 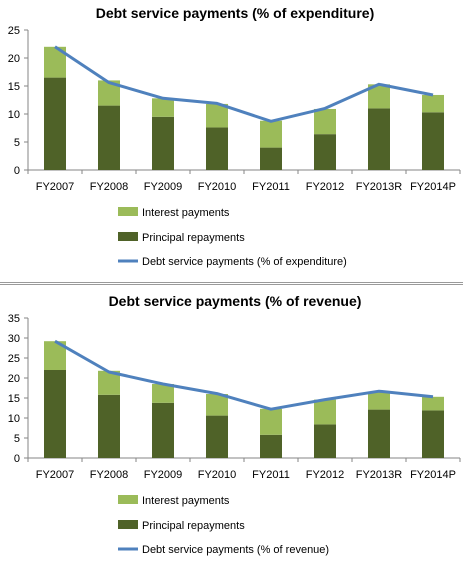 What do you see at coordinates (231, 283) in the screenshot?
I see `chart-divider` at bounding box center [231, 283].